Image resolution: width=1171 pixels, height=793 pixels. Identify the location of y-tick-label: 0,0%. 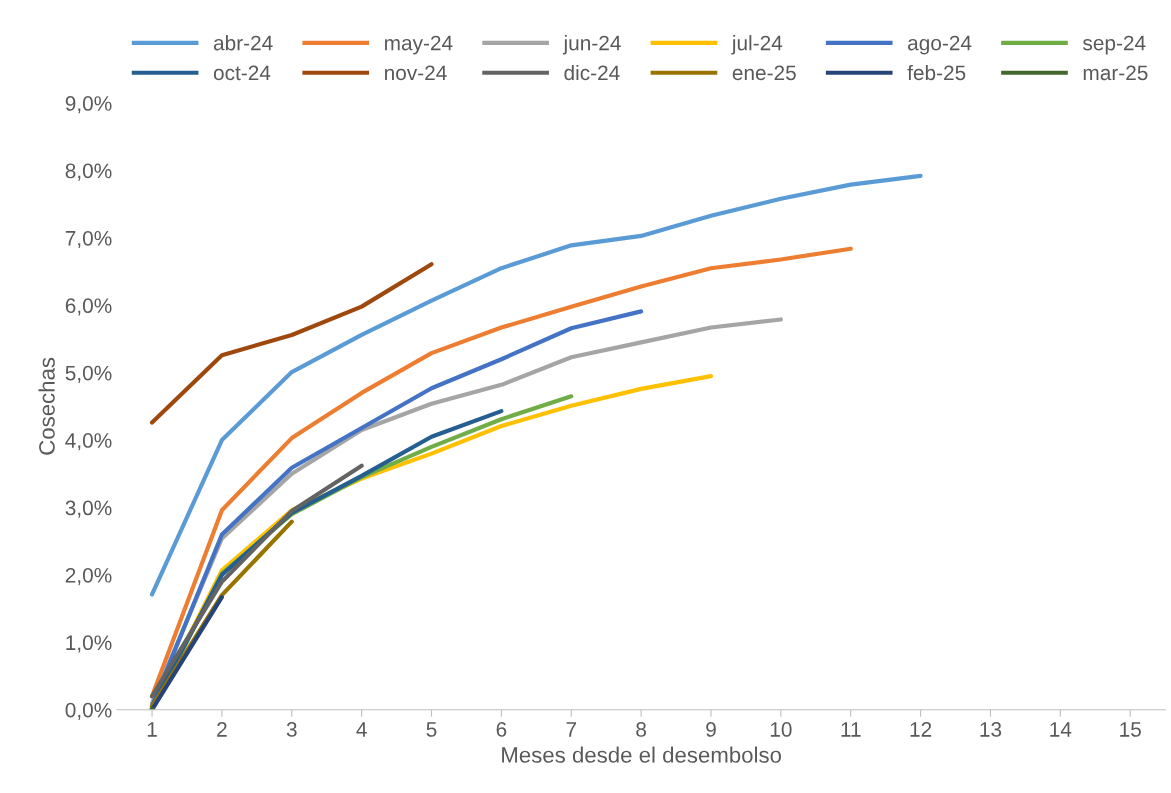
(88, 711).